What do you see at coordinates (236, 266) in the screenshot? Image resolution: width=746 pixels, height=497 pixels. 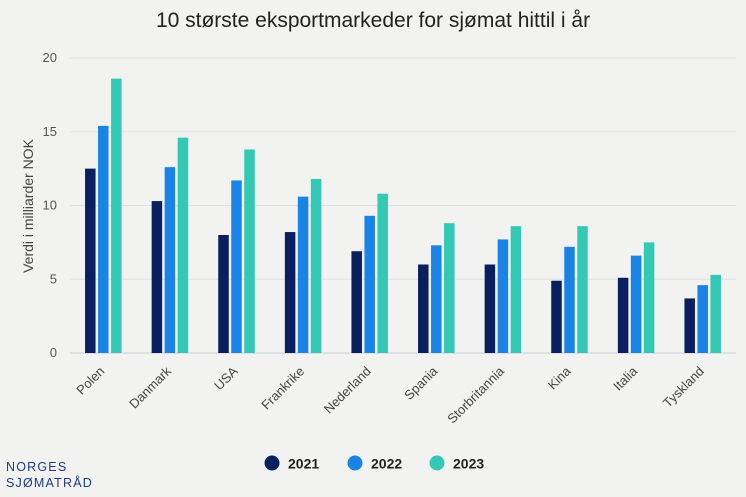 I see `bar-2022-usa` at bounding box center [236, 266].